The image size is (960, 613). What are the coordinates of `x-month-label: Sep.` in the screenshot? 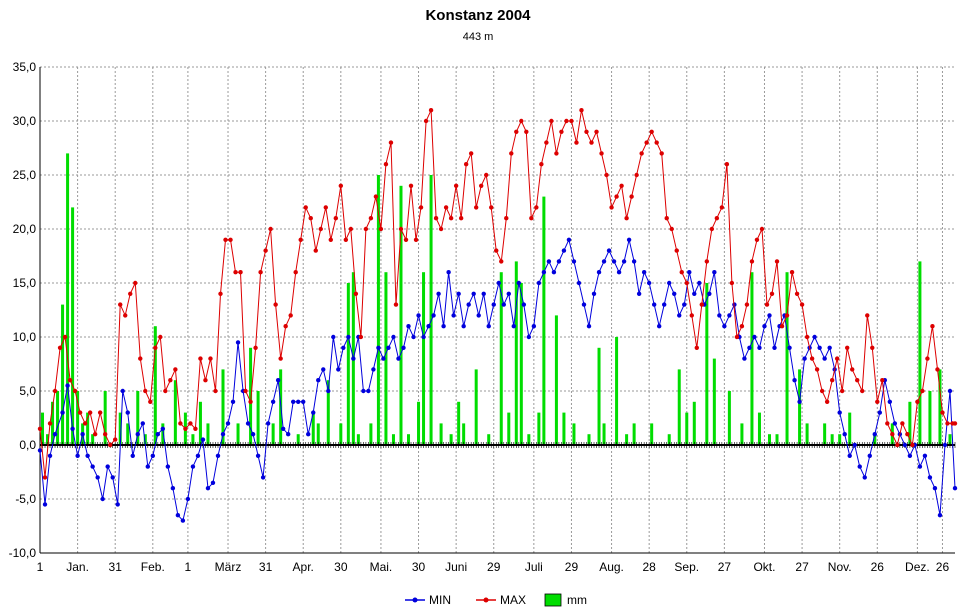 It's located at (686, 567).